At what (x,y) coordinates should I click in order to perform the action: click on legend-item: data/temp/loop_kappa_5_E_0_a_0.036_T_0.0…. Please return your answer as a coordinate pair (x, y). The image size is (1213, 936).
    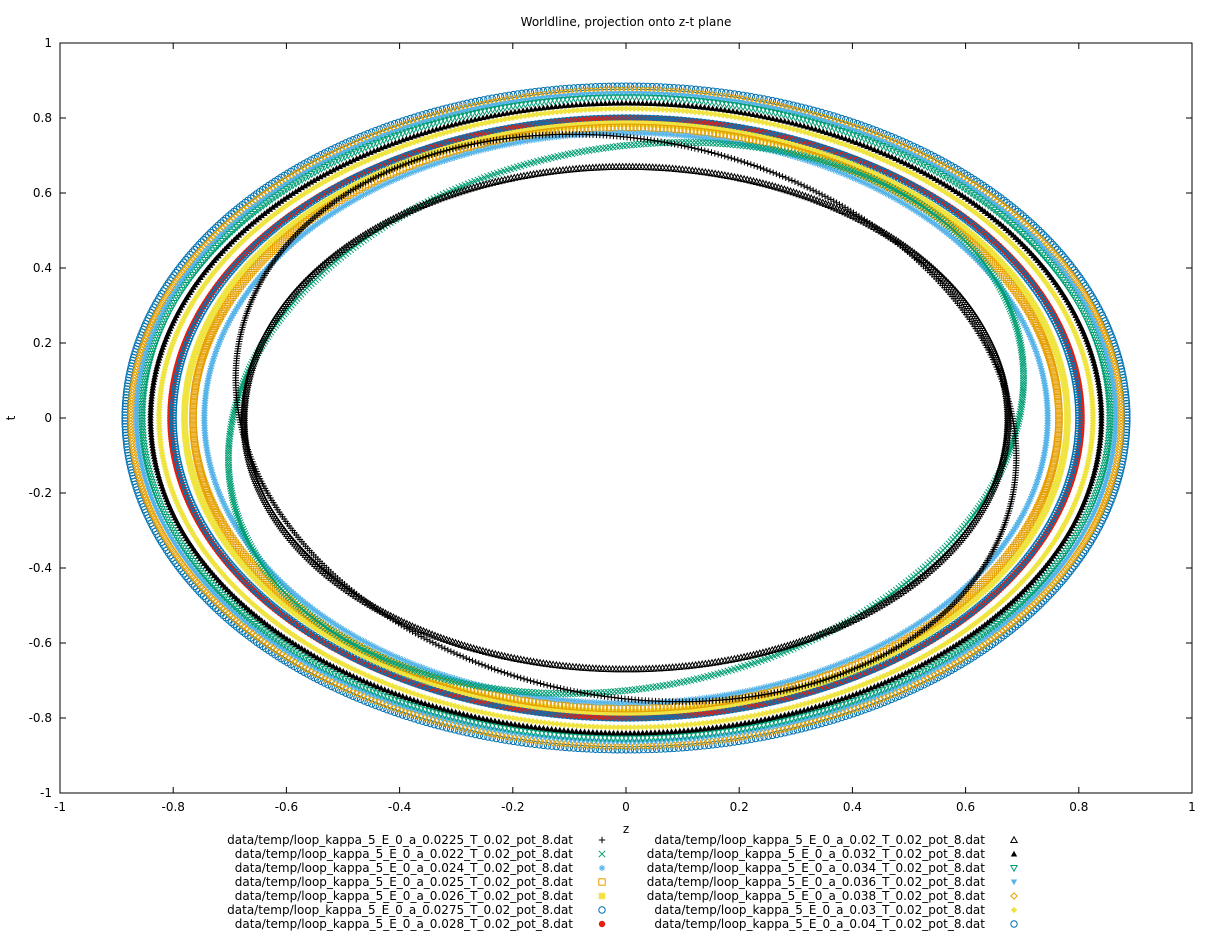
    Looking at the image, I should click on (832, 882).